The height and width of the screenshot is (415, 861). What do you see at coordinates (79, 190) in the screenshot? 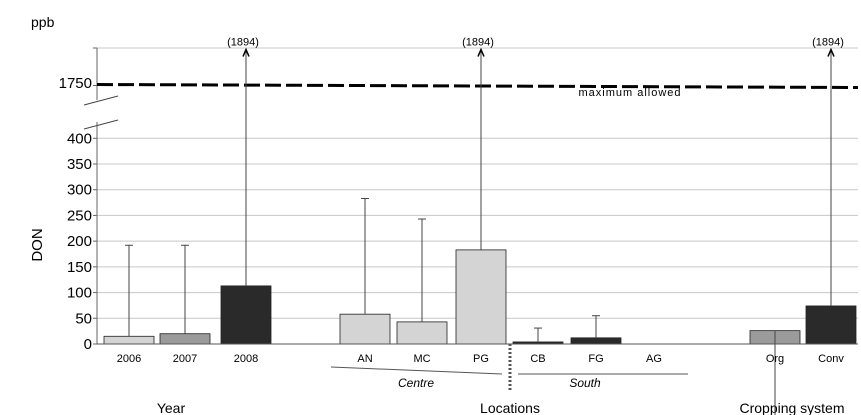
I see `y-tick-label: 300` at bounding box center [79, 190].